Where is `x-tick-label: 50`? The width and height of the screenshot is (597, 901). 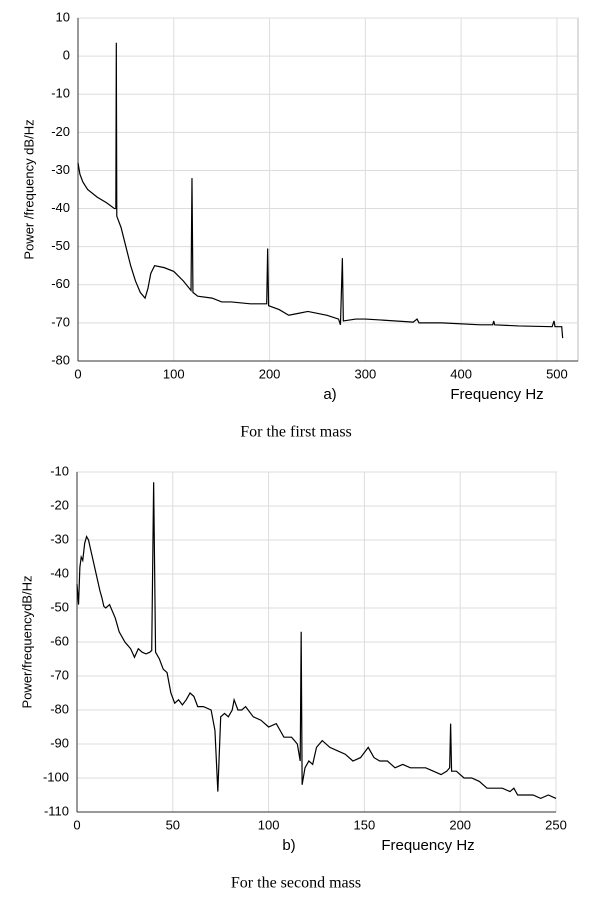
x-tick-label: 50 is located at coordinates (173, 824).